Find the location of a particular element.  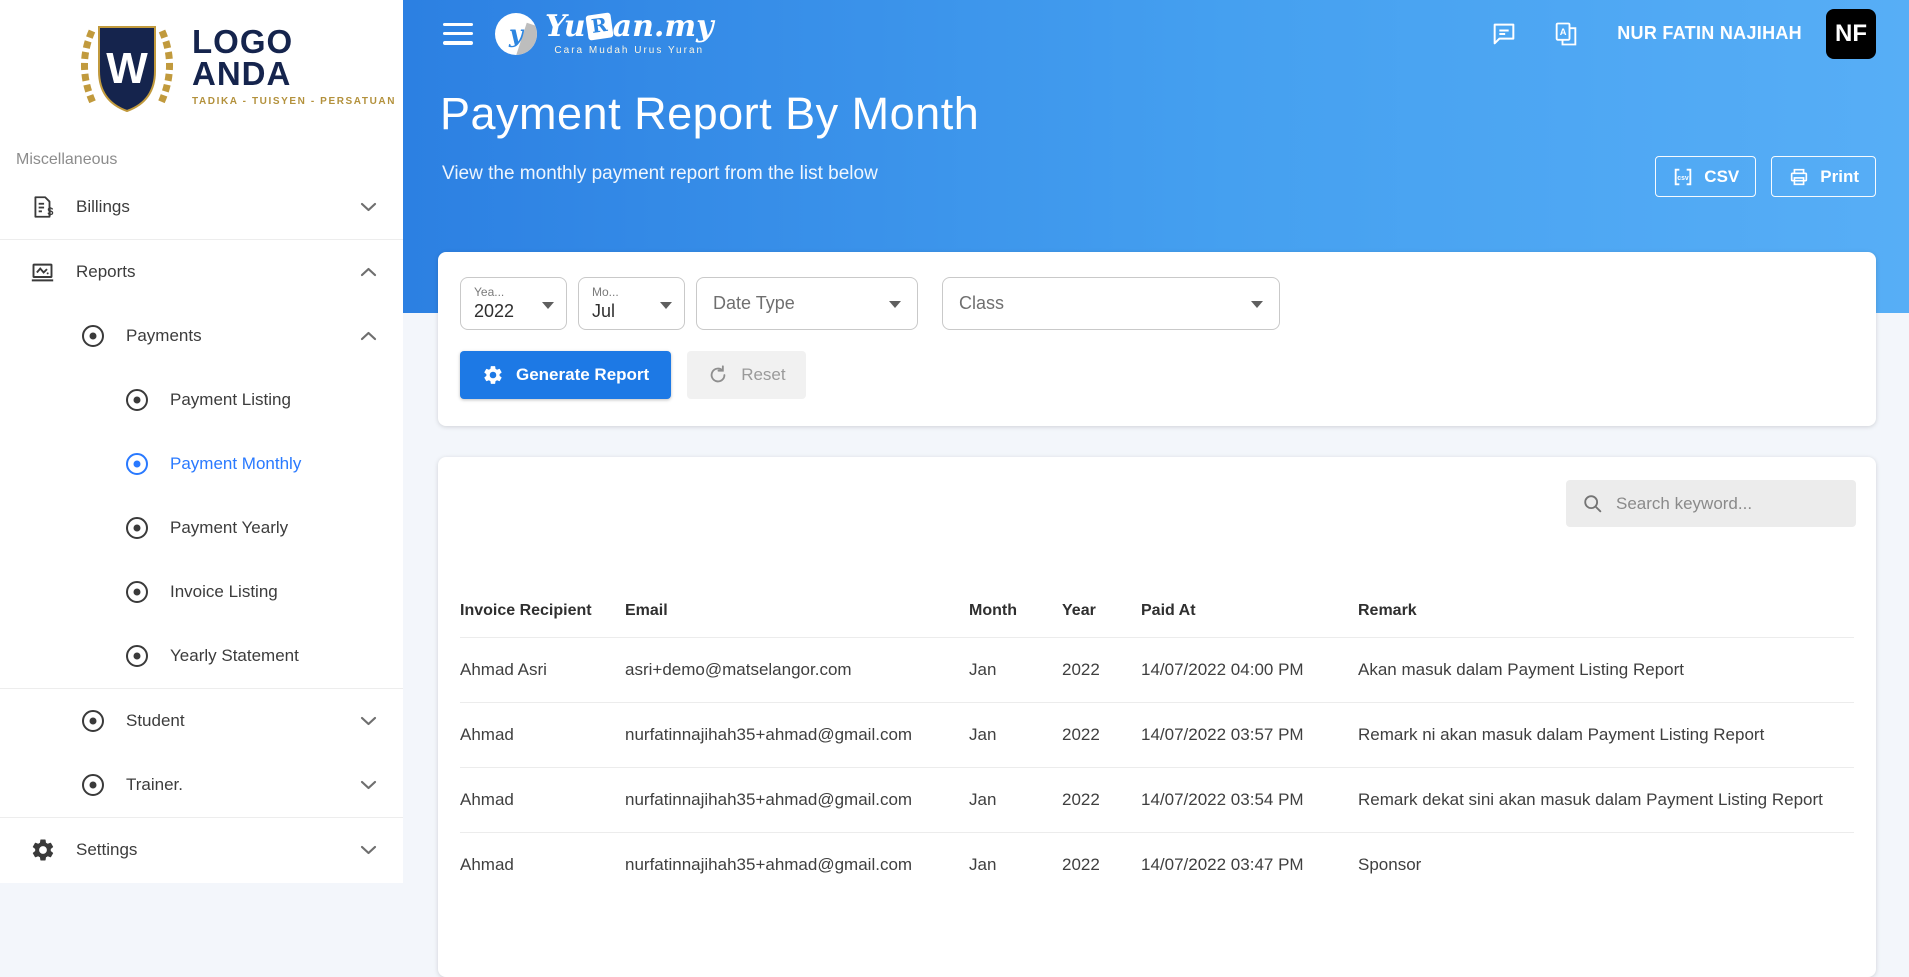

search-input is located at coordinates (1726, 503).